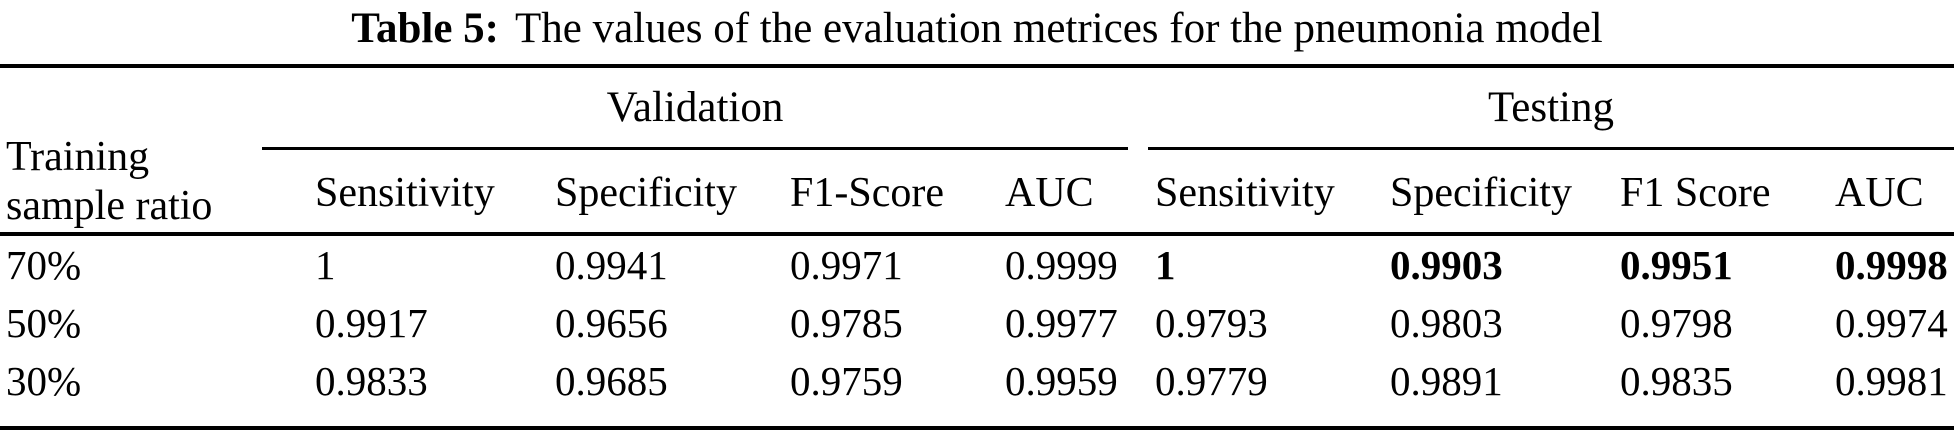  Describe the element at coordinates (1211, 381) in the screenshot. I see `cell-testing-sensitivity: 0.9779` at that location.